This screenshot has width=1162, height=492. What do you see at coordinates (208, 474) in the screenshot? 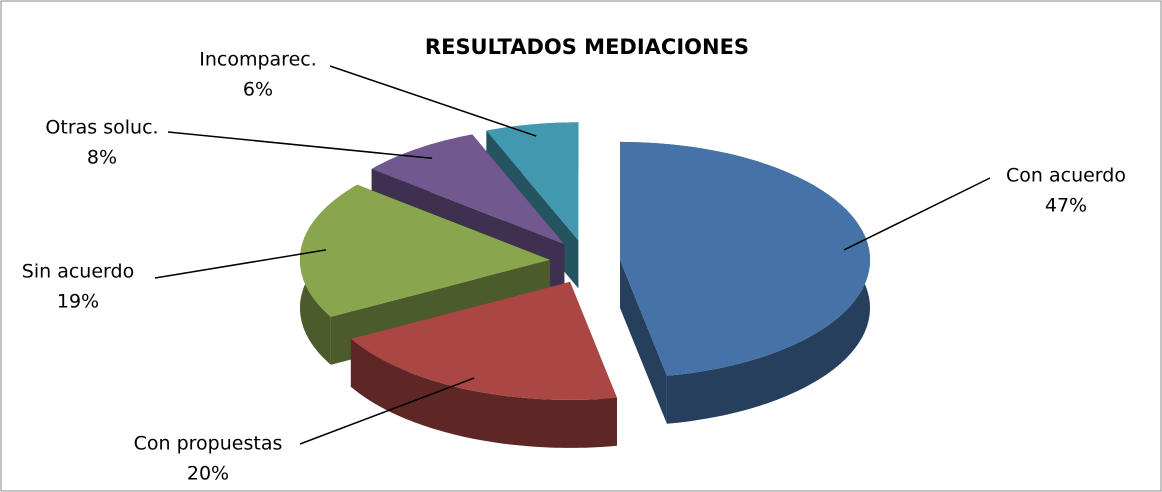
I see `data-label-value: 20%` at bounding box center [208, 474].